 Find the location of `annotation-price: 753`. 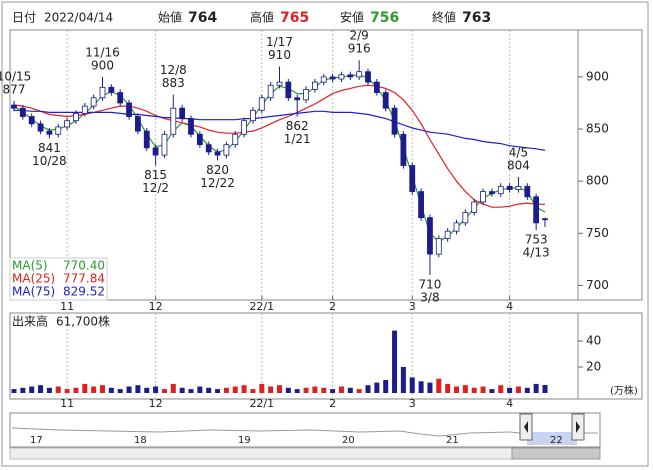

annotation-price: 753 is located at coordinates (536, 240).